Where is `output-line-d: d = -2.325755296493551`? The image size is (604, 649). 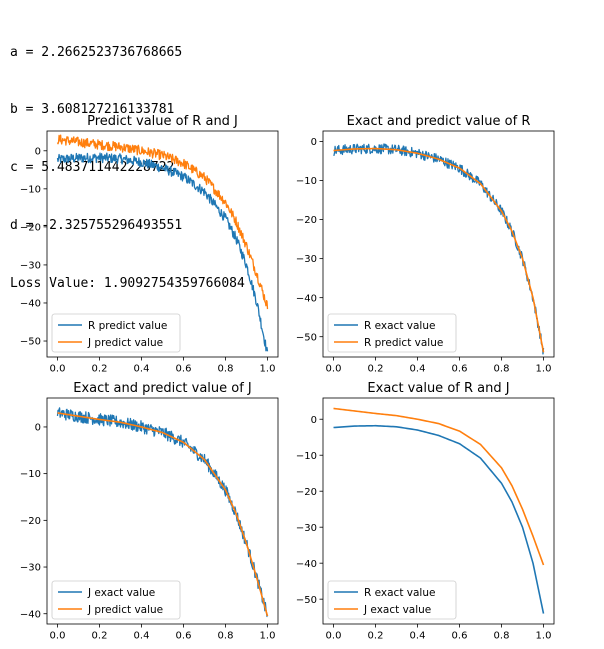
output-line-d: d = -2.325755296493551 is located at coordinates (96, 226).